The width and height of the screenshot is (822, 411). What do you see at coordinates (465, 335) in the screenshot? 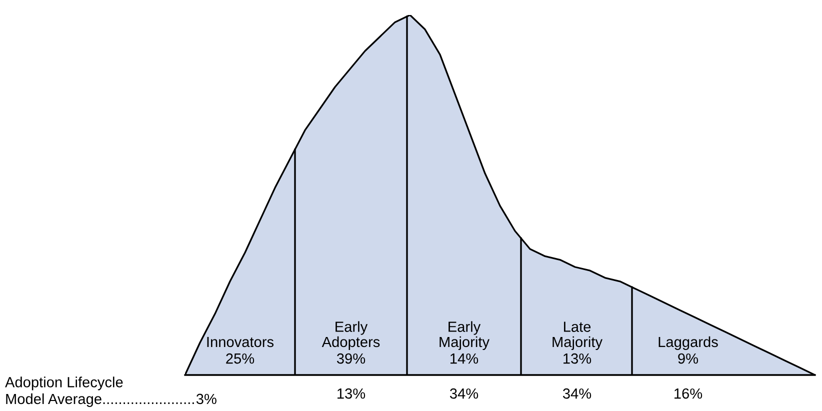
I see `category-label: Early Majority` at bounding box center [465, 335].